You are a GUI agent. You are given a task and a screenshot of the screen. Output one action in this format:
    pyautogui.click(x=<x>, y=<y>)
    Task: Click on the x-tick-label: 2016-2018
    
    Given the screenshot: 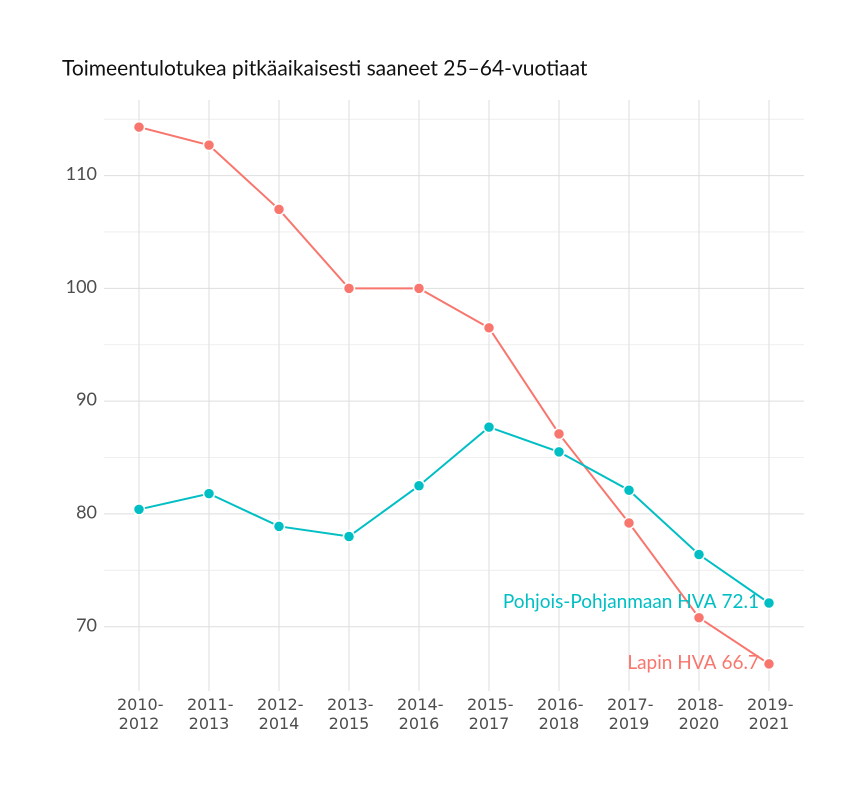 What is the action you would take?
    pyautogui.click(x=560, y=714)
    